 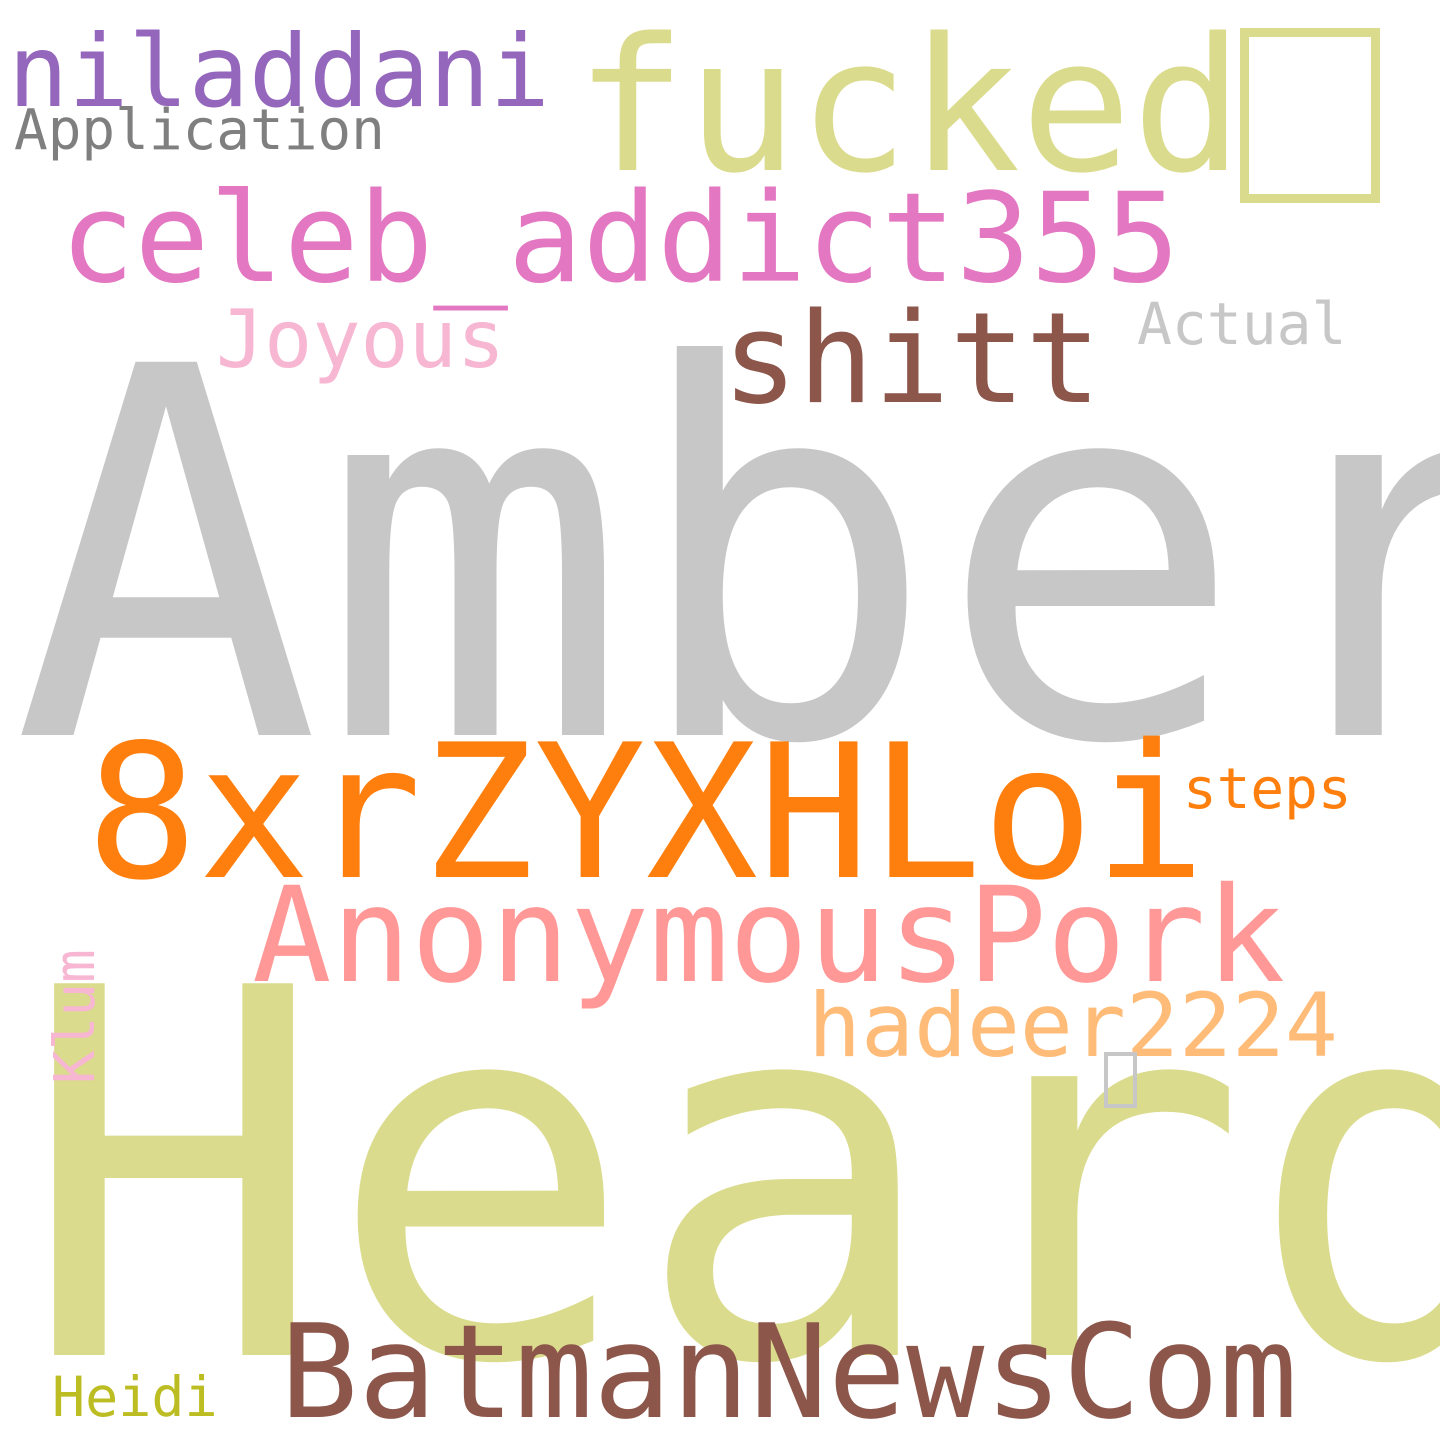 I want to click on word-joyous: Joyous, so click(x=360, y=339).